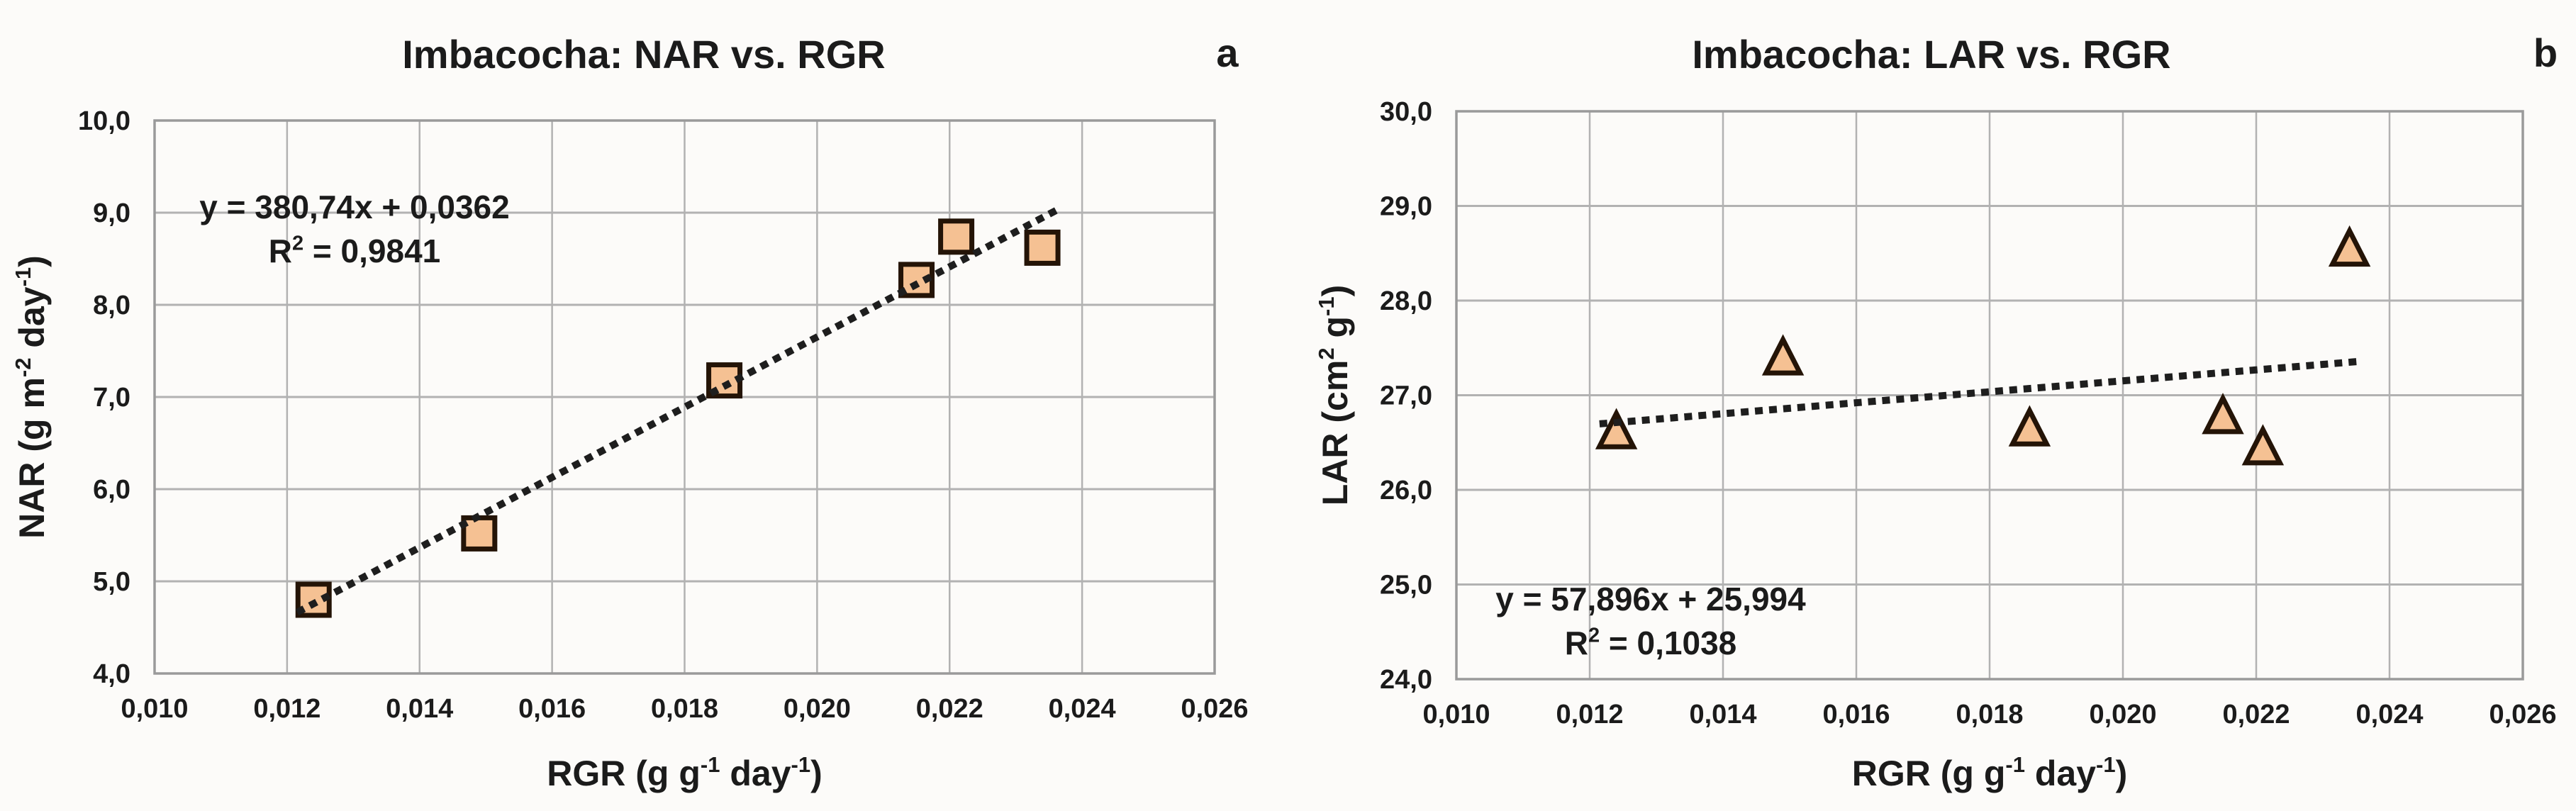 The width and height of the screenshot is (2576, 811). Describe the element at coordinates (1406, 680) in the screenshot. I see `y-tick-label: 24,0` at that location.